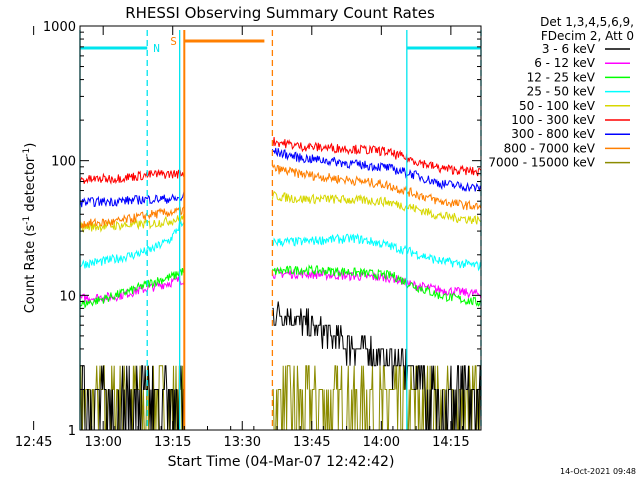 The height and width of the screenshot is (480, 640). What do you see at coordinates (569, 49) in the screenshot?
I see `legend-label: 3 - 6 keV` at bounding box center [569, 49].